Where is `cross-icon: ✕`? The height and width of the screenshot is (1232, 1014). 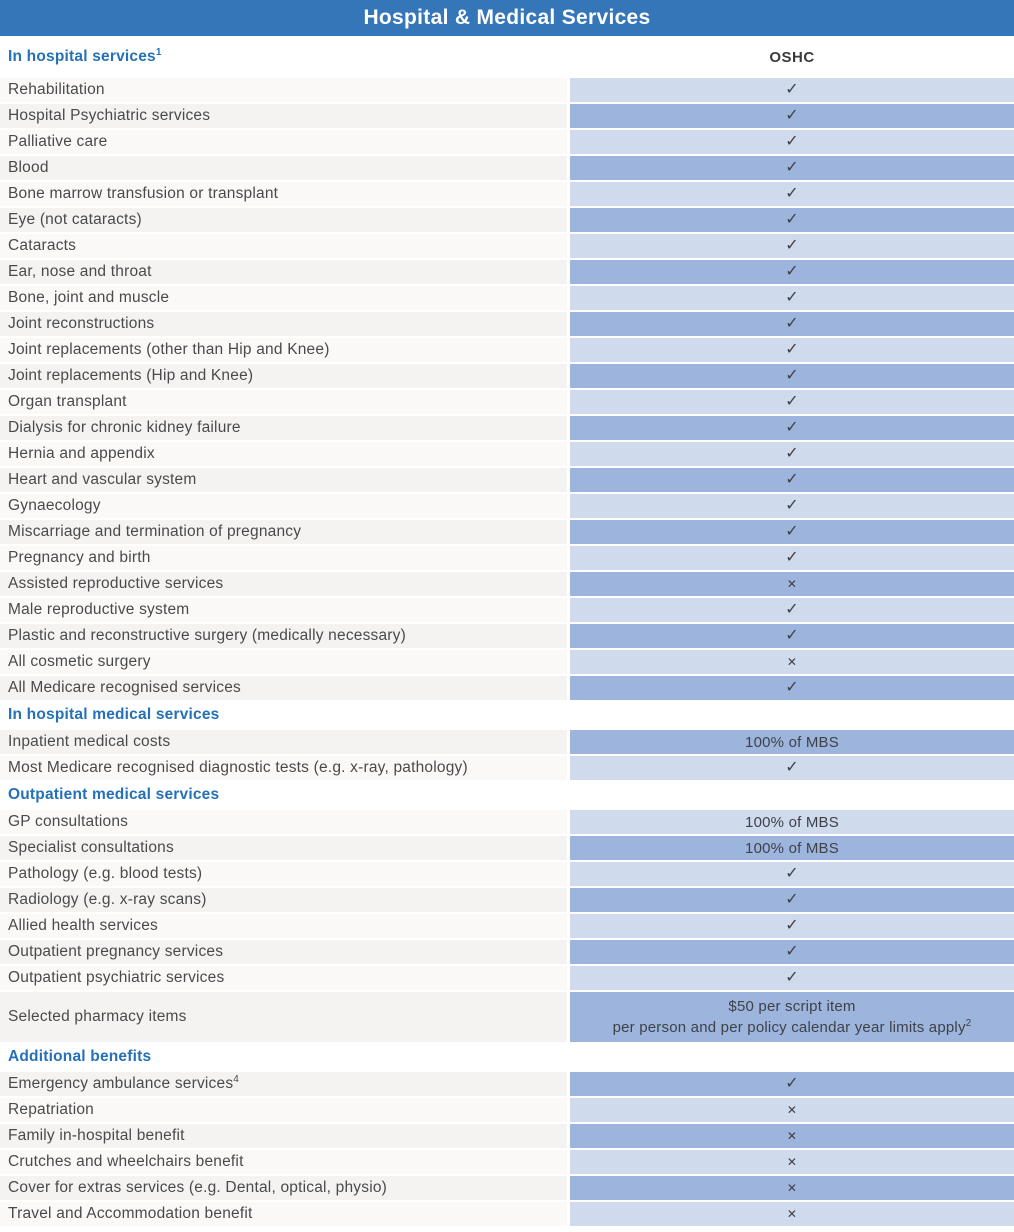 cross-icon: ✕ is located at coordinates (792, 1162).